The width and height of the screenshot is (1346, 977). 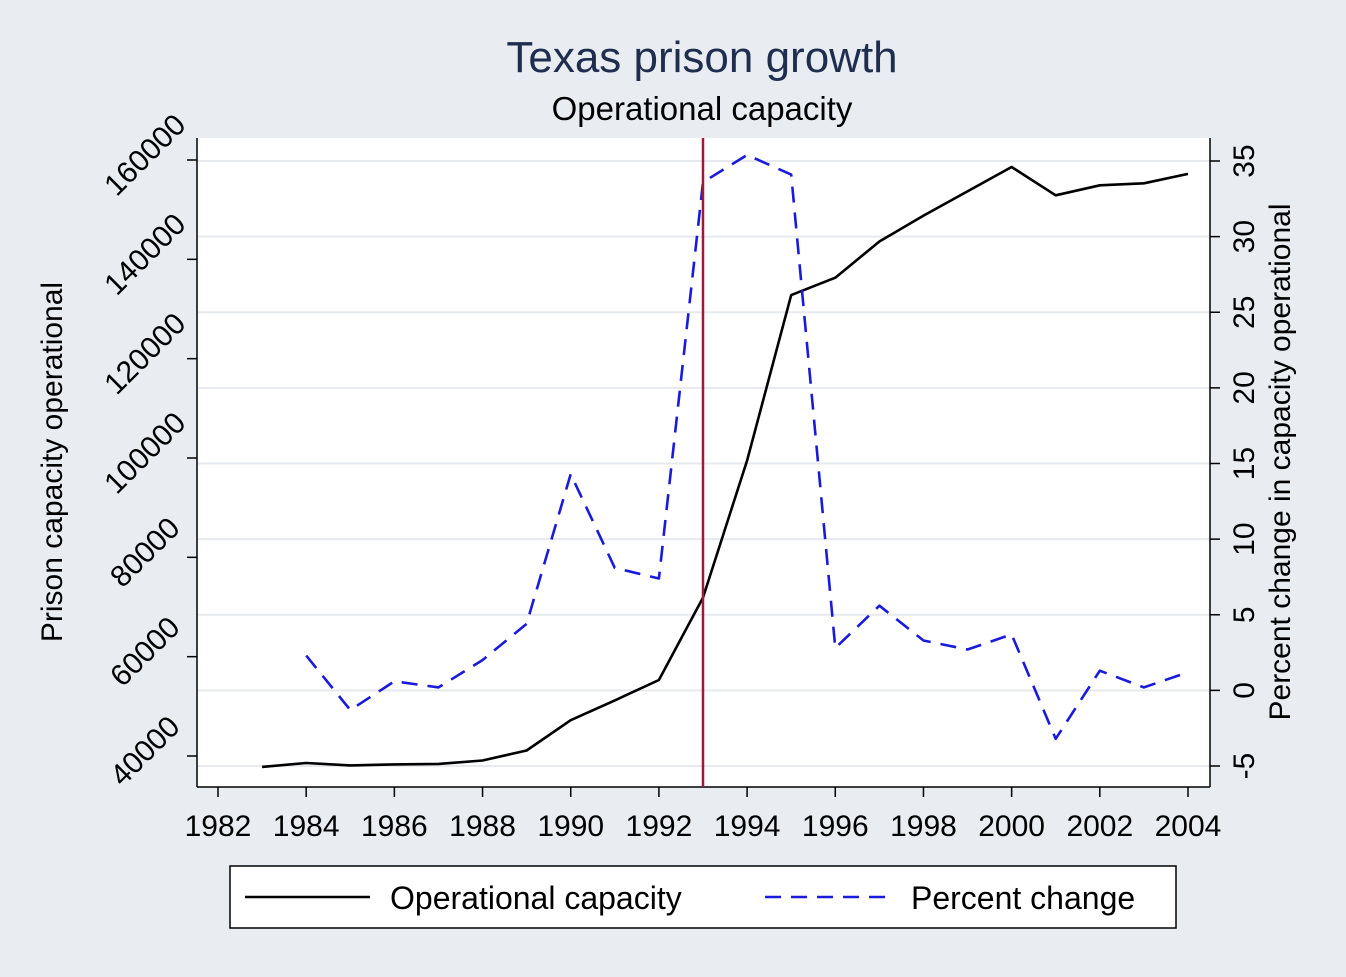 I want to click on legend-label-percent: Percent change, so click(x=1023, y=898).